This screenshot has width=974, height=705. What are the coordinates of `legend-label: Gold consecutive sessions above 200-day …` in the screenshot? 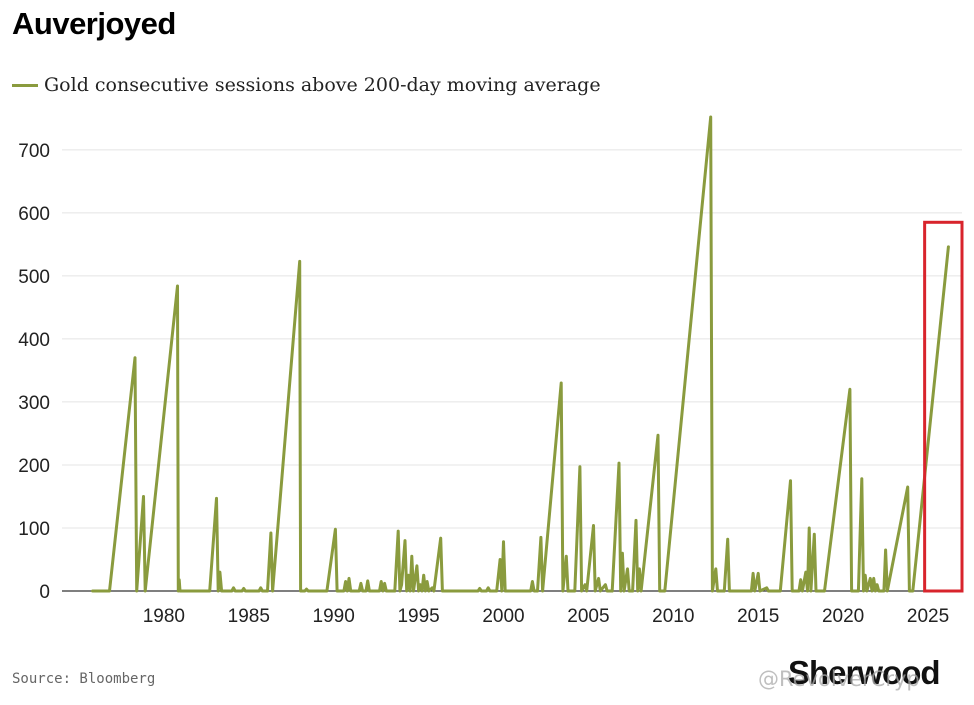 It's located at (322, 85).